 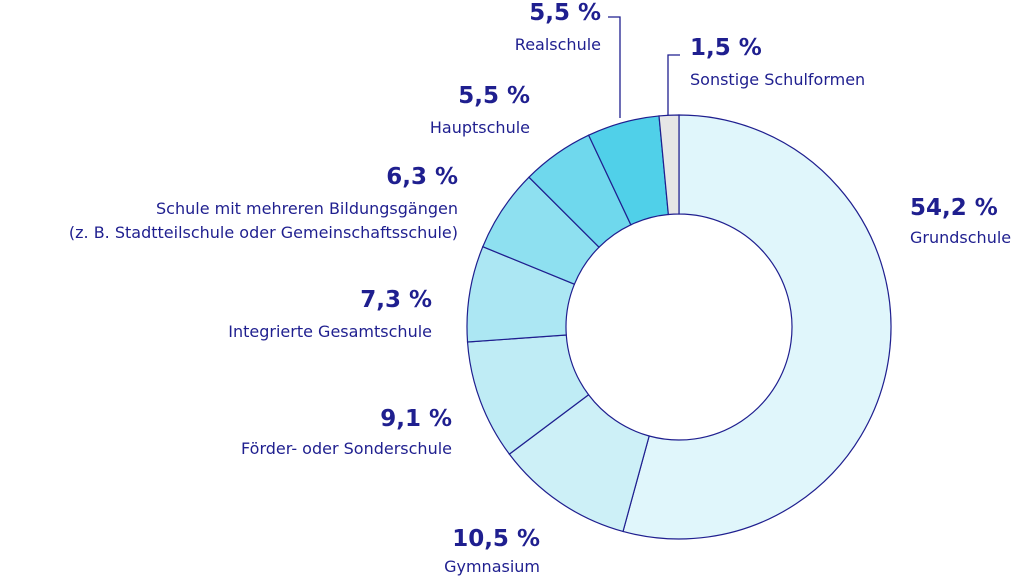 I want to click on category-label: Gymnasium, so click(x=492, y=566).